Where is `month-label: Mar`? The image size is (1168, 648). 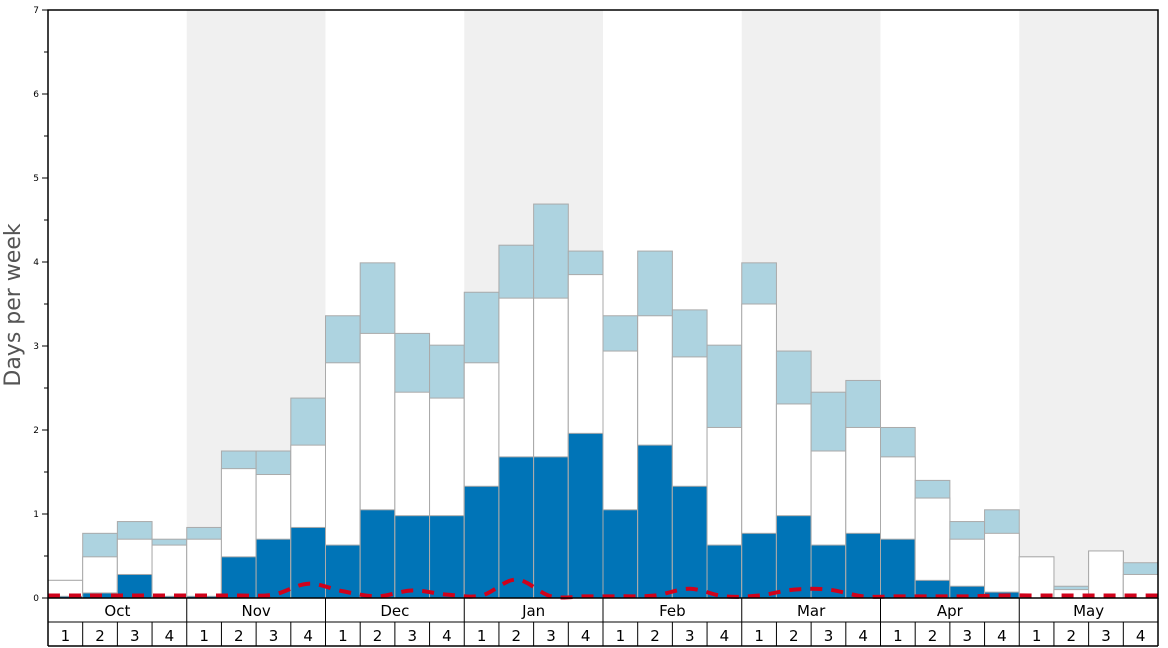 month-label: Mar is located at coordinates (811, 611).